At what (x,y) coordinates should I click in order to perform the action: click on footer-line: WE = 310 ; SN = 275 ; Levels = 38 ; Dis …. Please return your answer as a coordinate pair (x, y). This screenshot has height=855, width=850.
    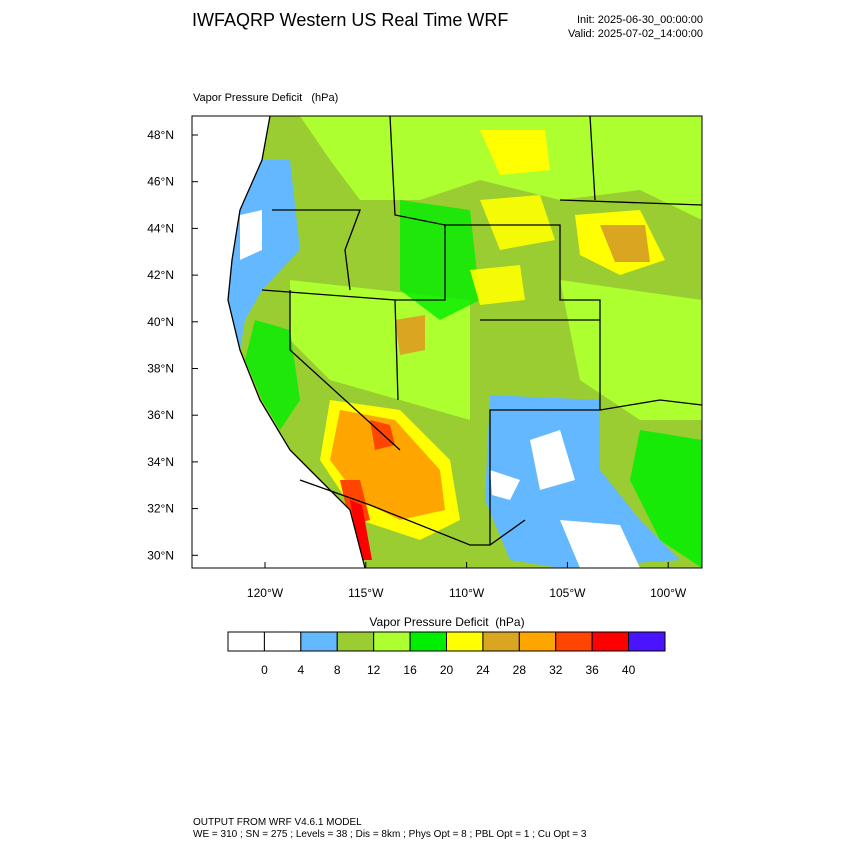
    Looking at the image, I should click on (390, 834).